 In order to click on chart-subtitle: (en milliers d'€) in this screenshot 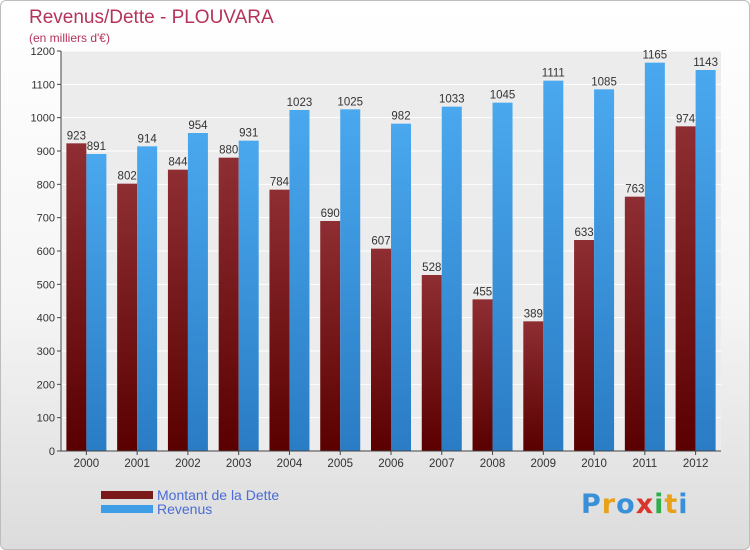, I will do `click(69, 38)`.